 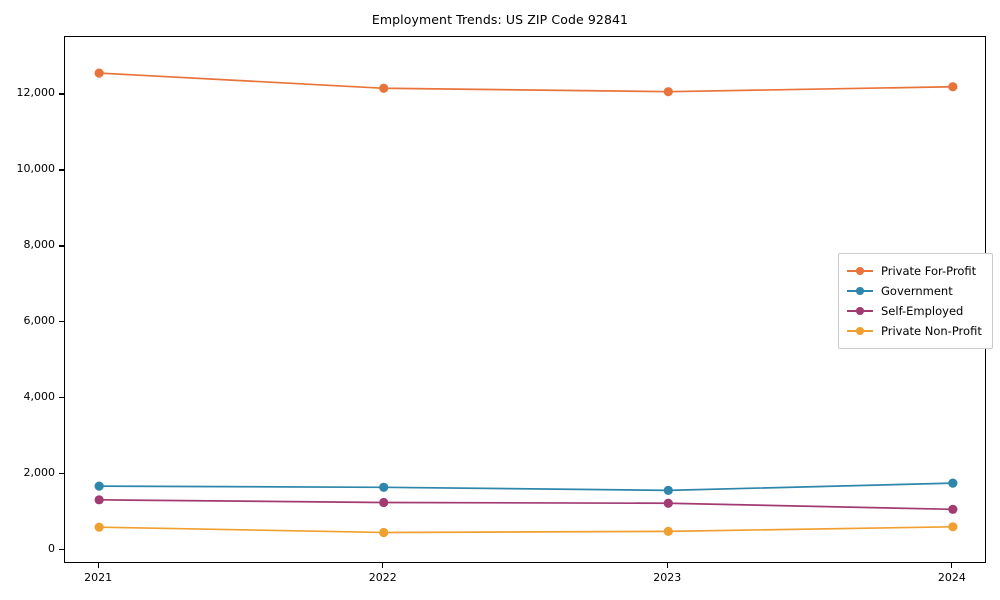 I want to click on series-private-non-profit, so click(x=526, y=530).